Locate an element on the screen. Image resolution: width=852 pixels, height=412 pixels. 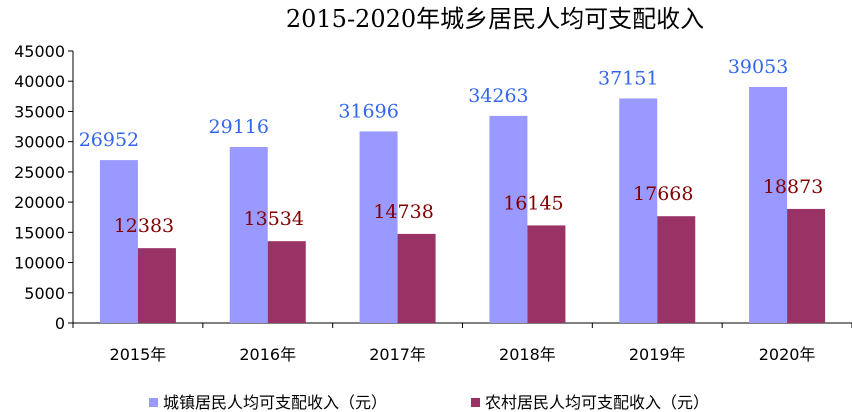
x-category-label: 2016年 is located at coordinates (267, 354).